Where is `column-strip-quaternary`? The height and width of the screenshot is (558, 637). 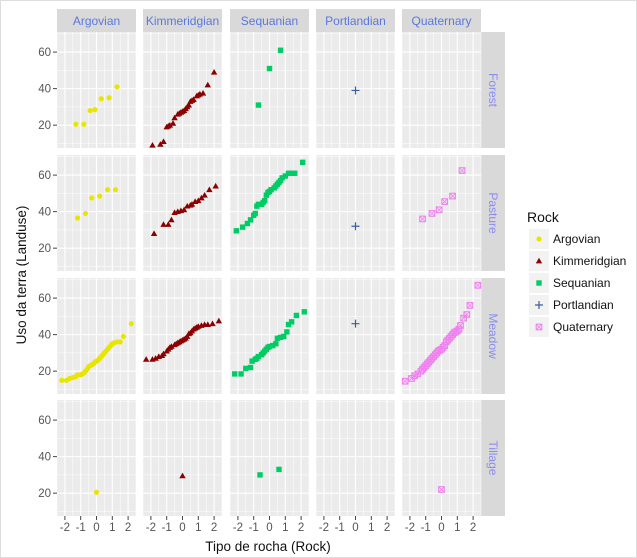
column-strip-quaternary is located at coordinates (441, 20).